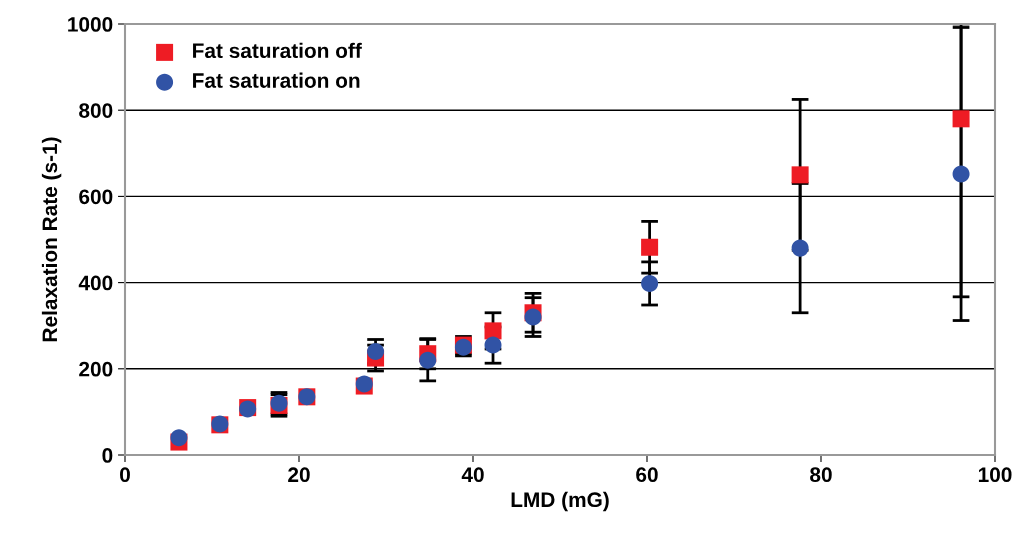 The width and height of the screenshot is (1021, 550). I want to click on y-tick-label: 1000, so click(90, 24).